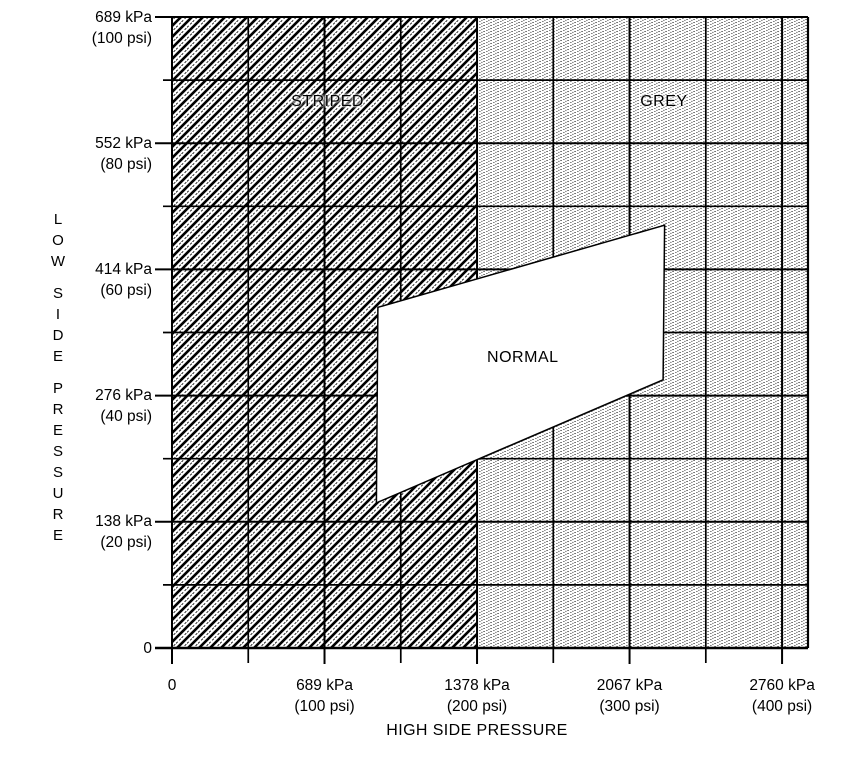 The height and width of the screenshot is (765, 856). What do you see at coordinates (123, 532) in the screenshot?
I see `y-tick-label: 138 kPa (20 psi)` at bounding box center [123, 532].